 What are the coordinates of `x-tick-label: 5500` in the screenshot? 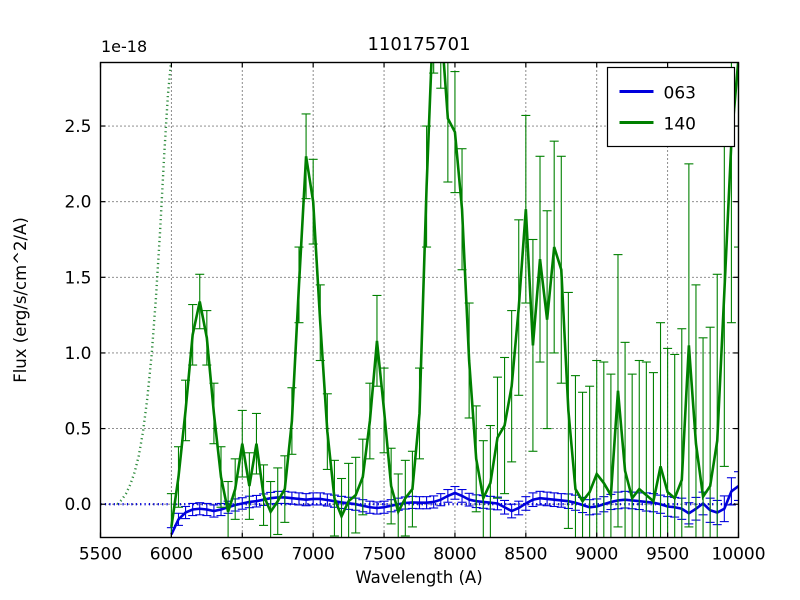 It's located at (100, 555).